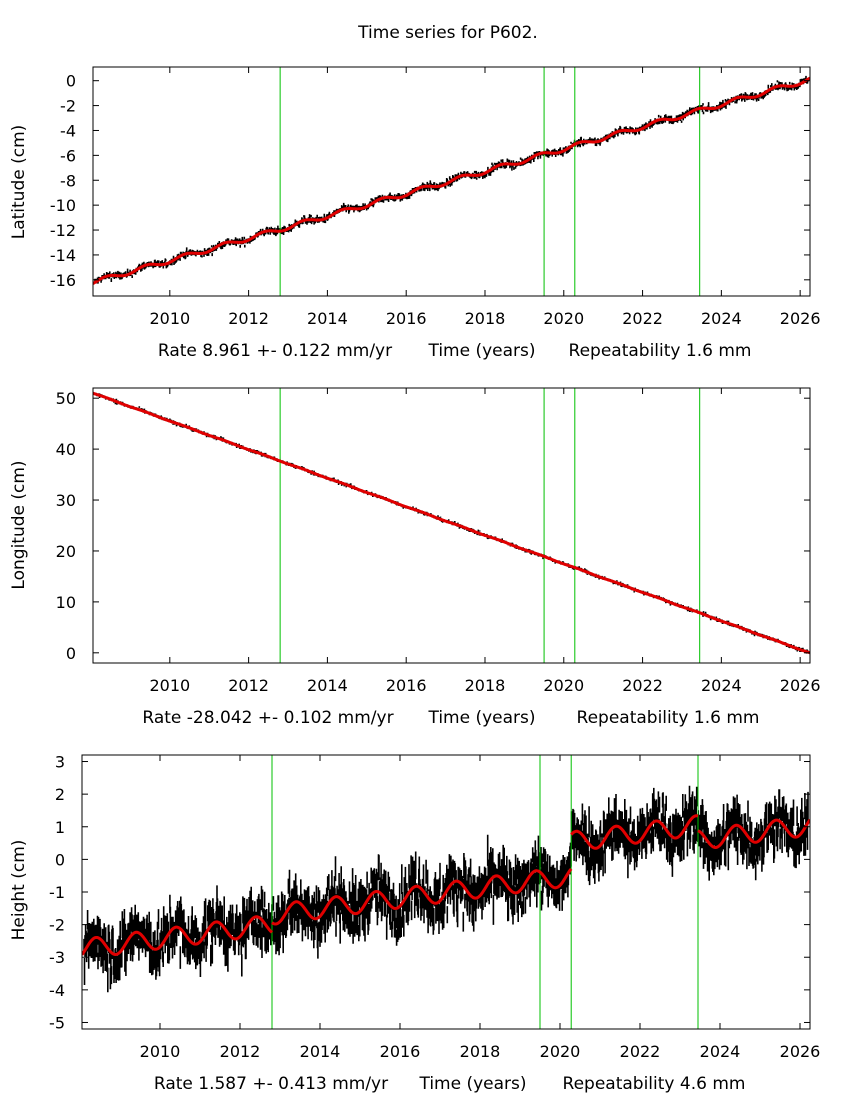 The width and height of the screenshot is (850, 1100). Describe the element at coordinates (275, 351) in the screenshot. I see `latitude-rate-text: Rate 8.961 +- 0.122 mm/yr` at that location.